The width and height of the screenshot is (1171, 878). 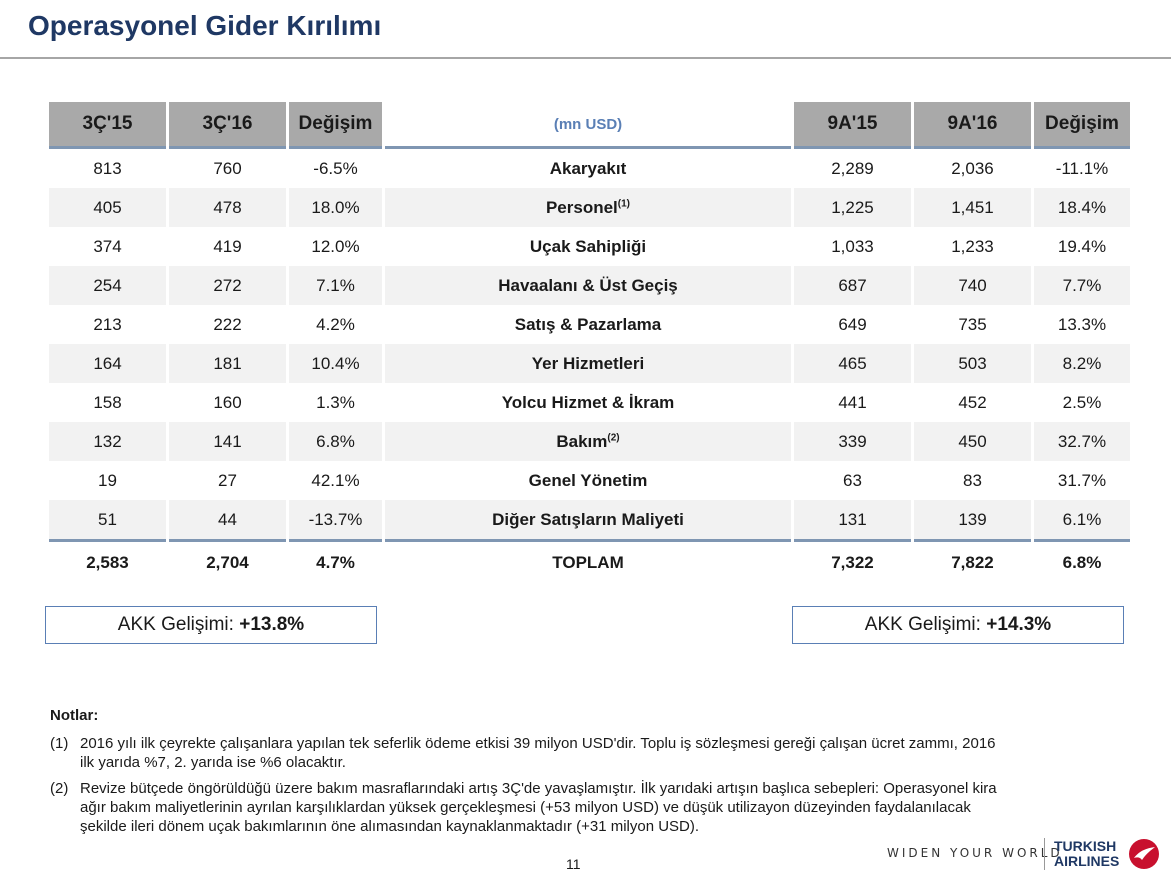 I want to click on row-label: Diğer Satışların Maliyeti, so click(x=588, y=519).